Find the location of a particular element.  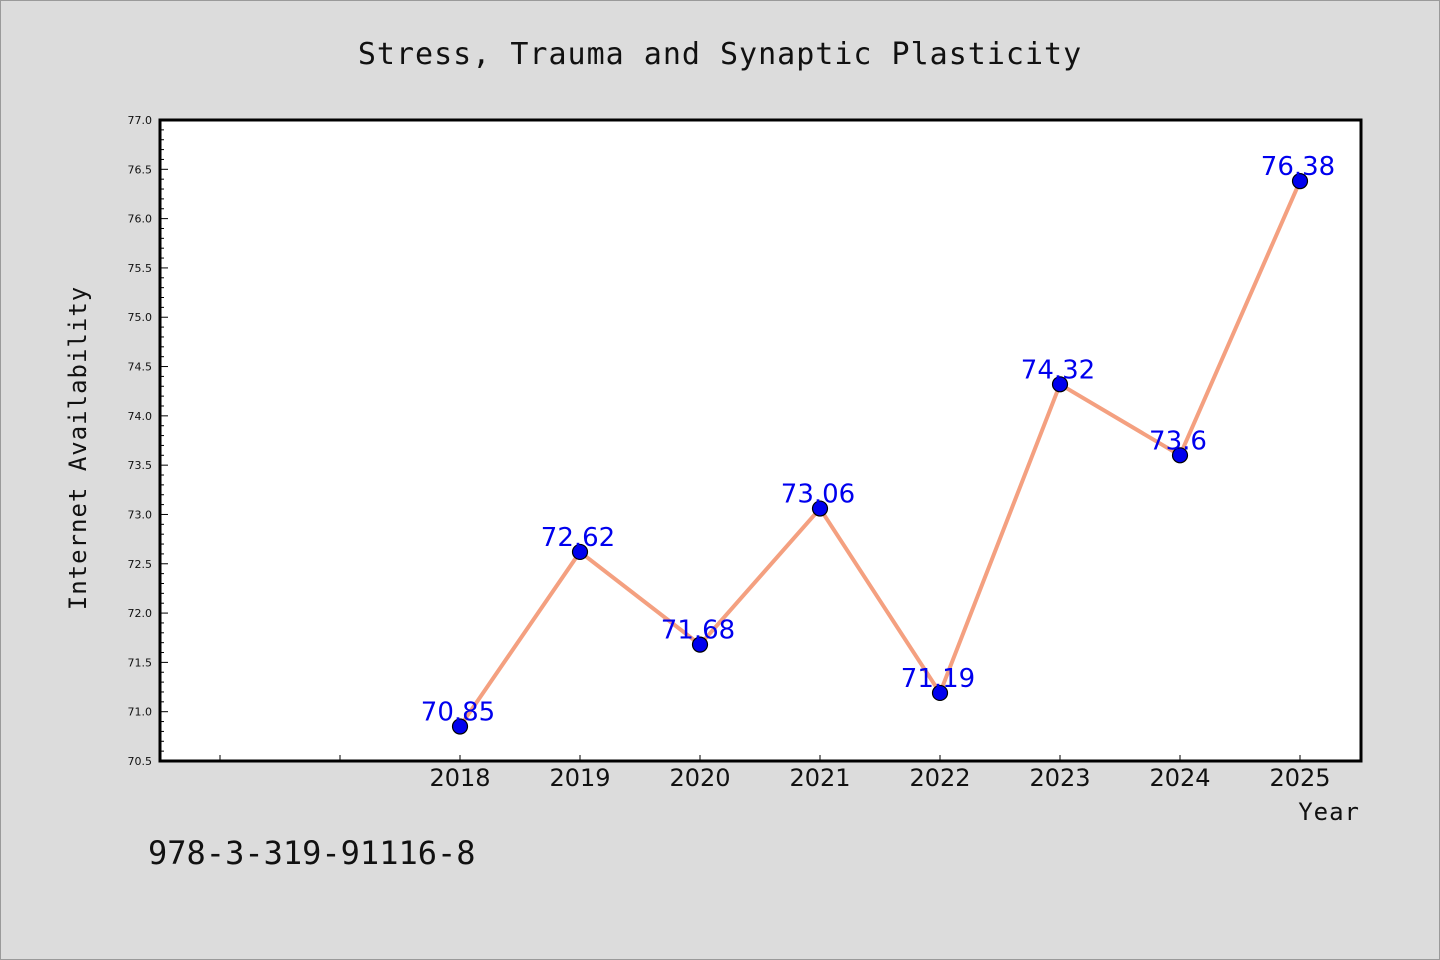

y-tick-label: 76.5 is located at coordinates (140, 169).